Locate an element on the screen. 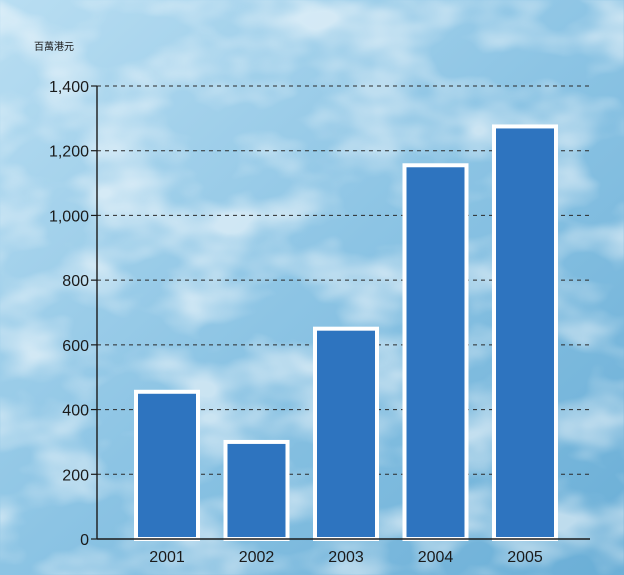 This screenshot has height=575, width=624. x-tick-labels: 2001 2002 2003 2004 2005 is located at coordinates (346, 557).